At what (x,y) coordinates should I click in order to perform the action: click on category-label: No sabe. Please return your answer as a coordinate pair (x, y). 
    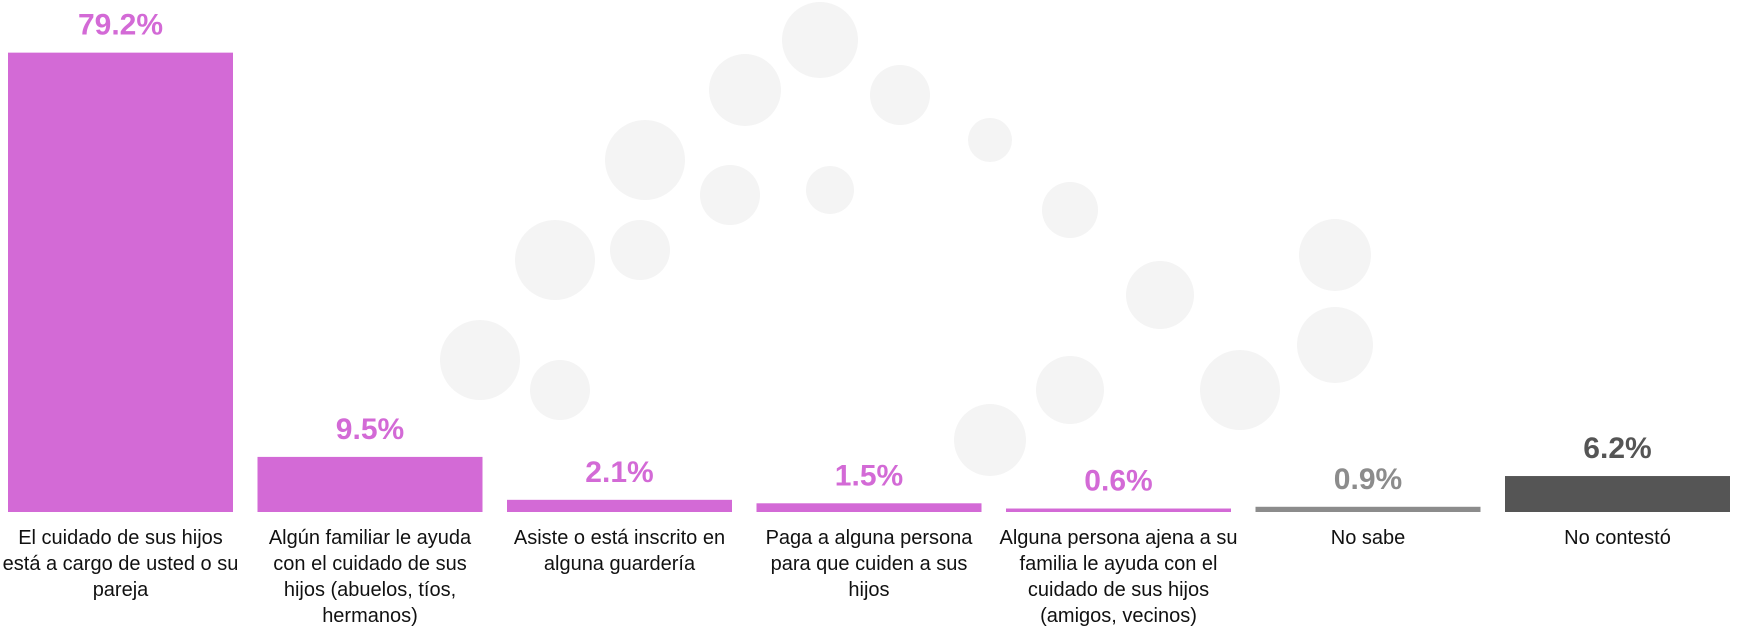
    Looking at the image, I should click on (1368, 538).